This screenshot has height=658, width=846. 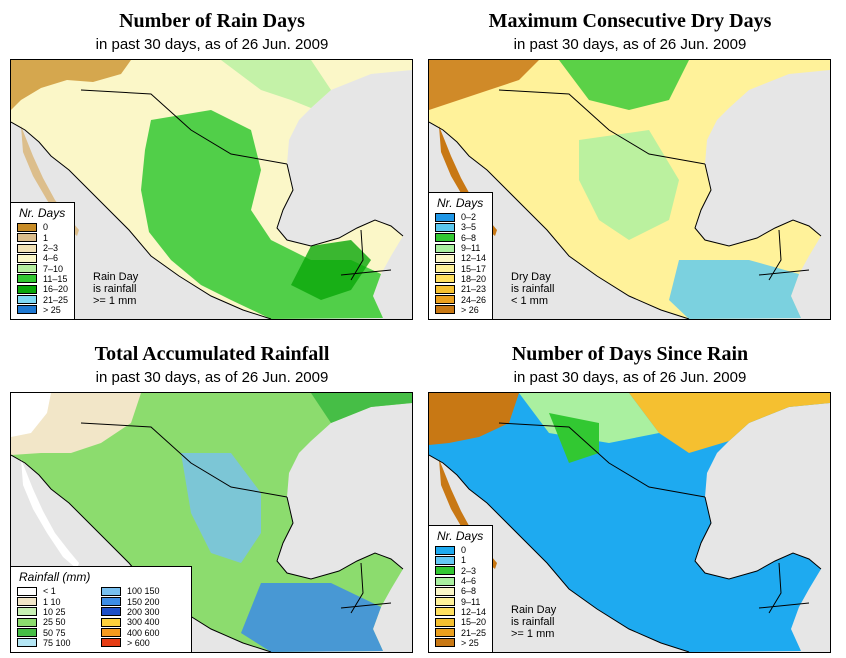 What do you see at coordinates (31, 415) in the screenshot?
I see `region-minimal` at bounding box center [31, 415].